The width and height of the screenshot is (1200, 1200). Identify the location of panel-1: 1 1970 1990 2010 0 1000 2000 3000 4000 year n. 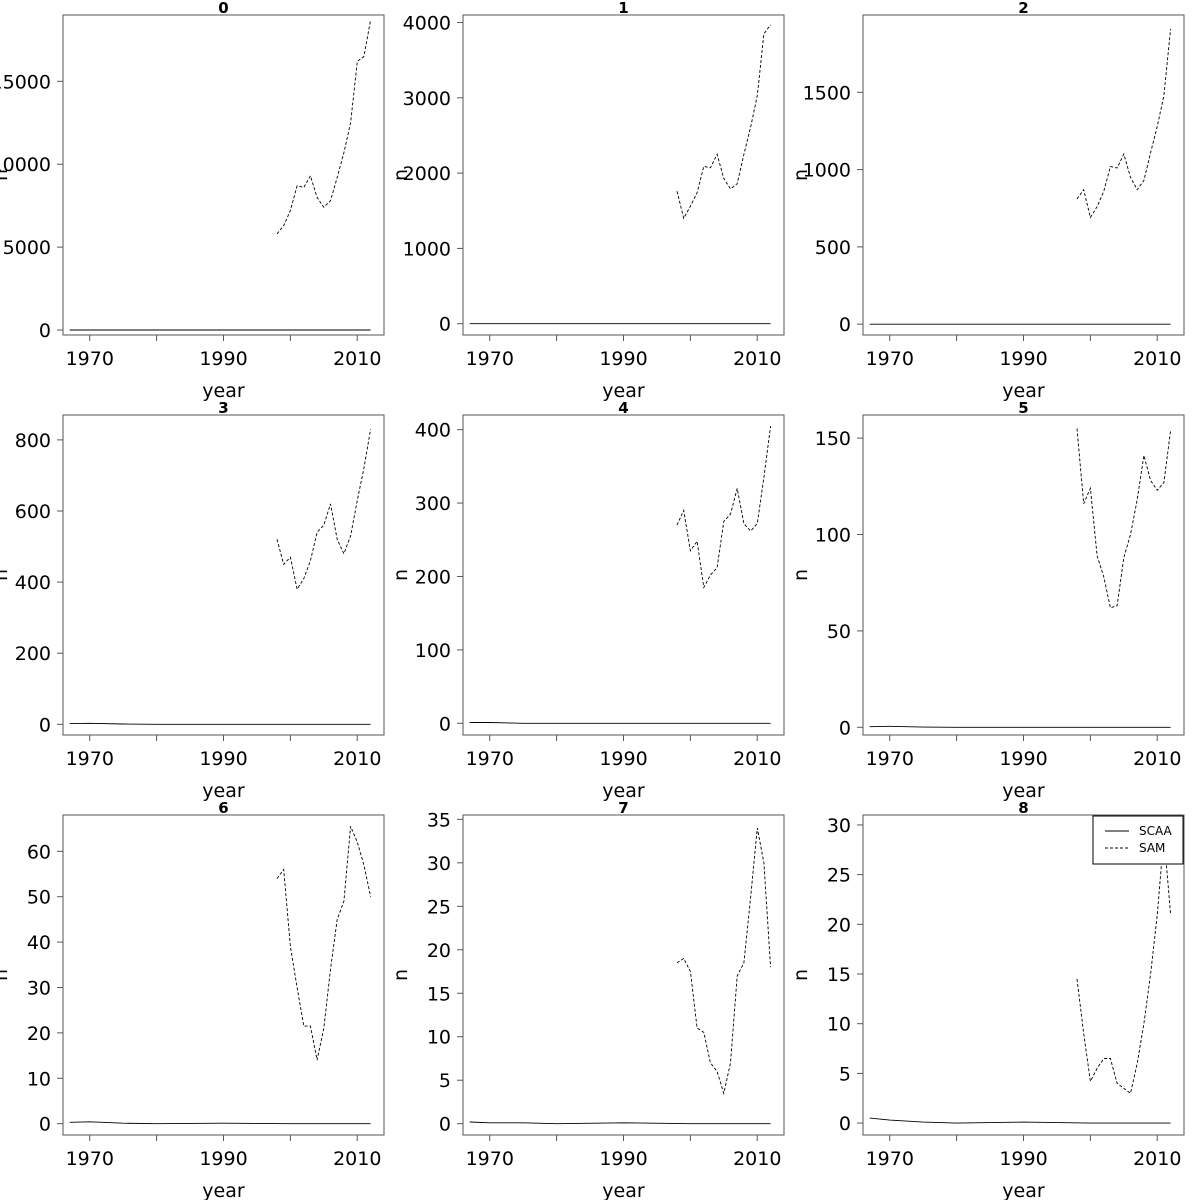
(587, 201).